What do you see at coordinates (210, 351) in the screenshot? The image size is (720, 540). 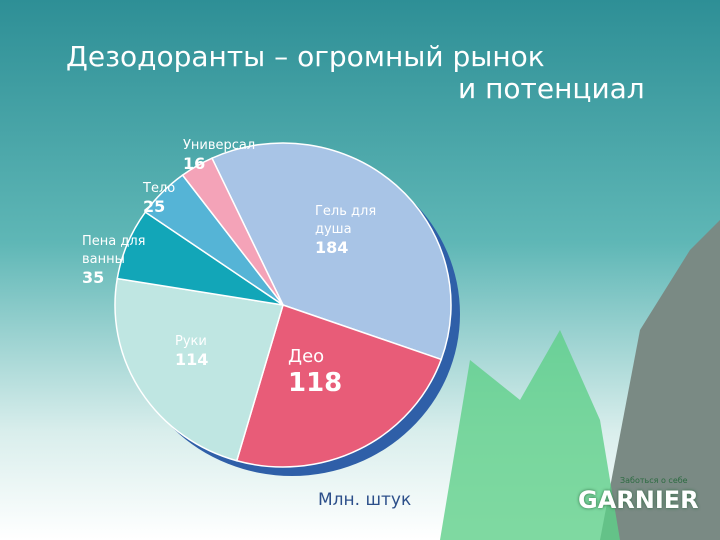 I see `slice-label: Руки 114` at bounding box center [210, 351].